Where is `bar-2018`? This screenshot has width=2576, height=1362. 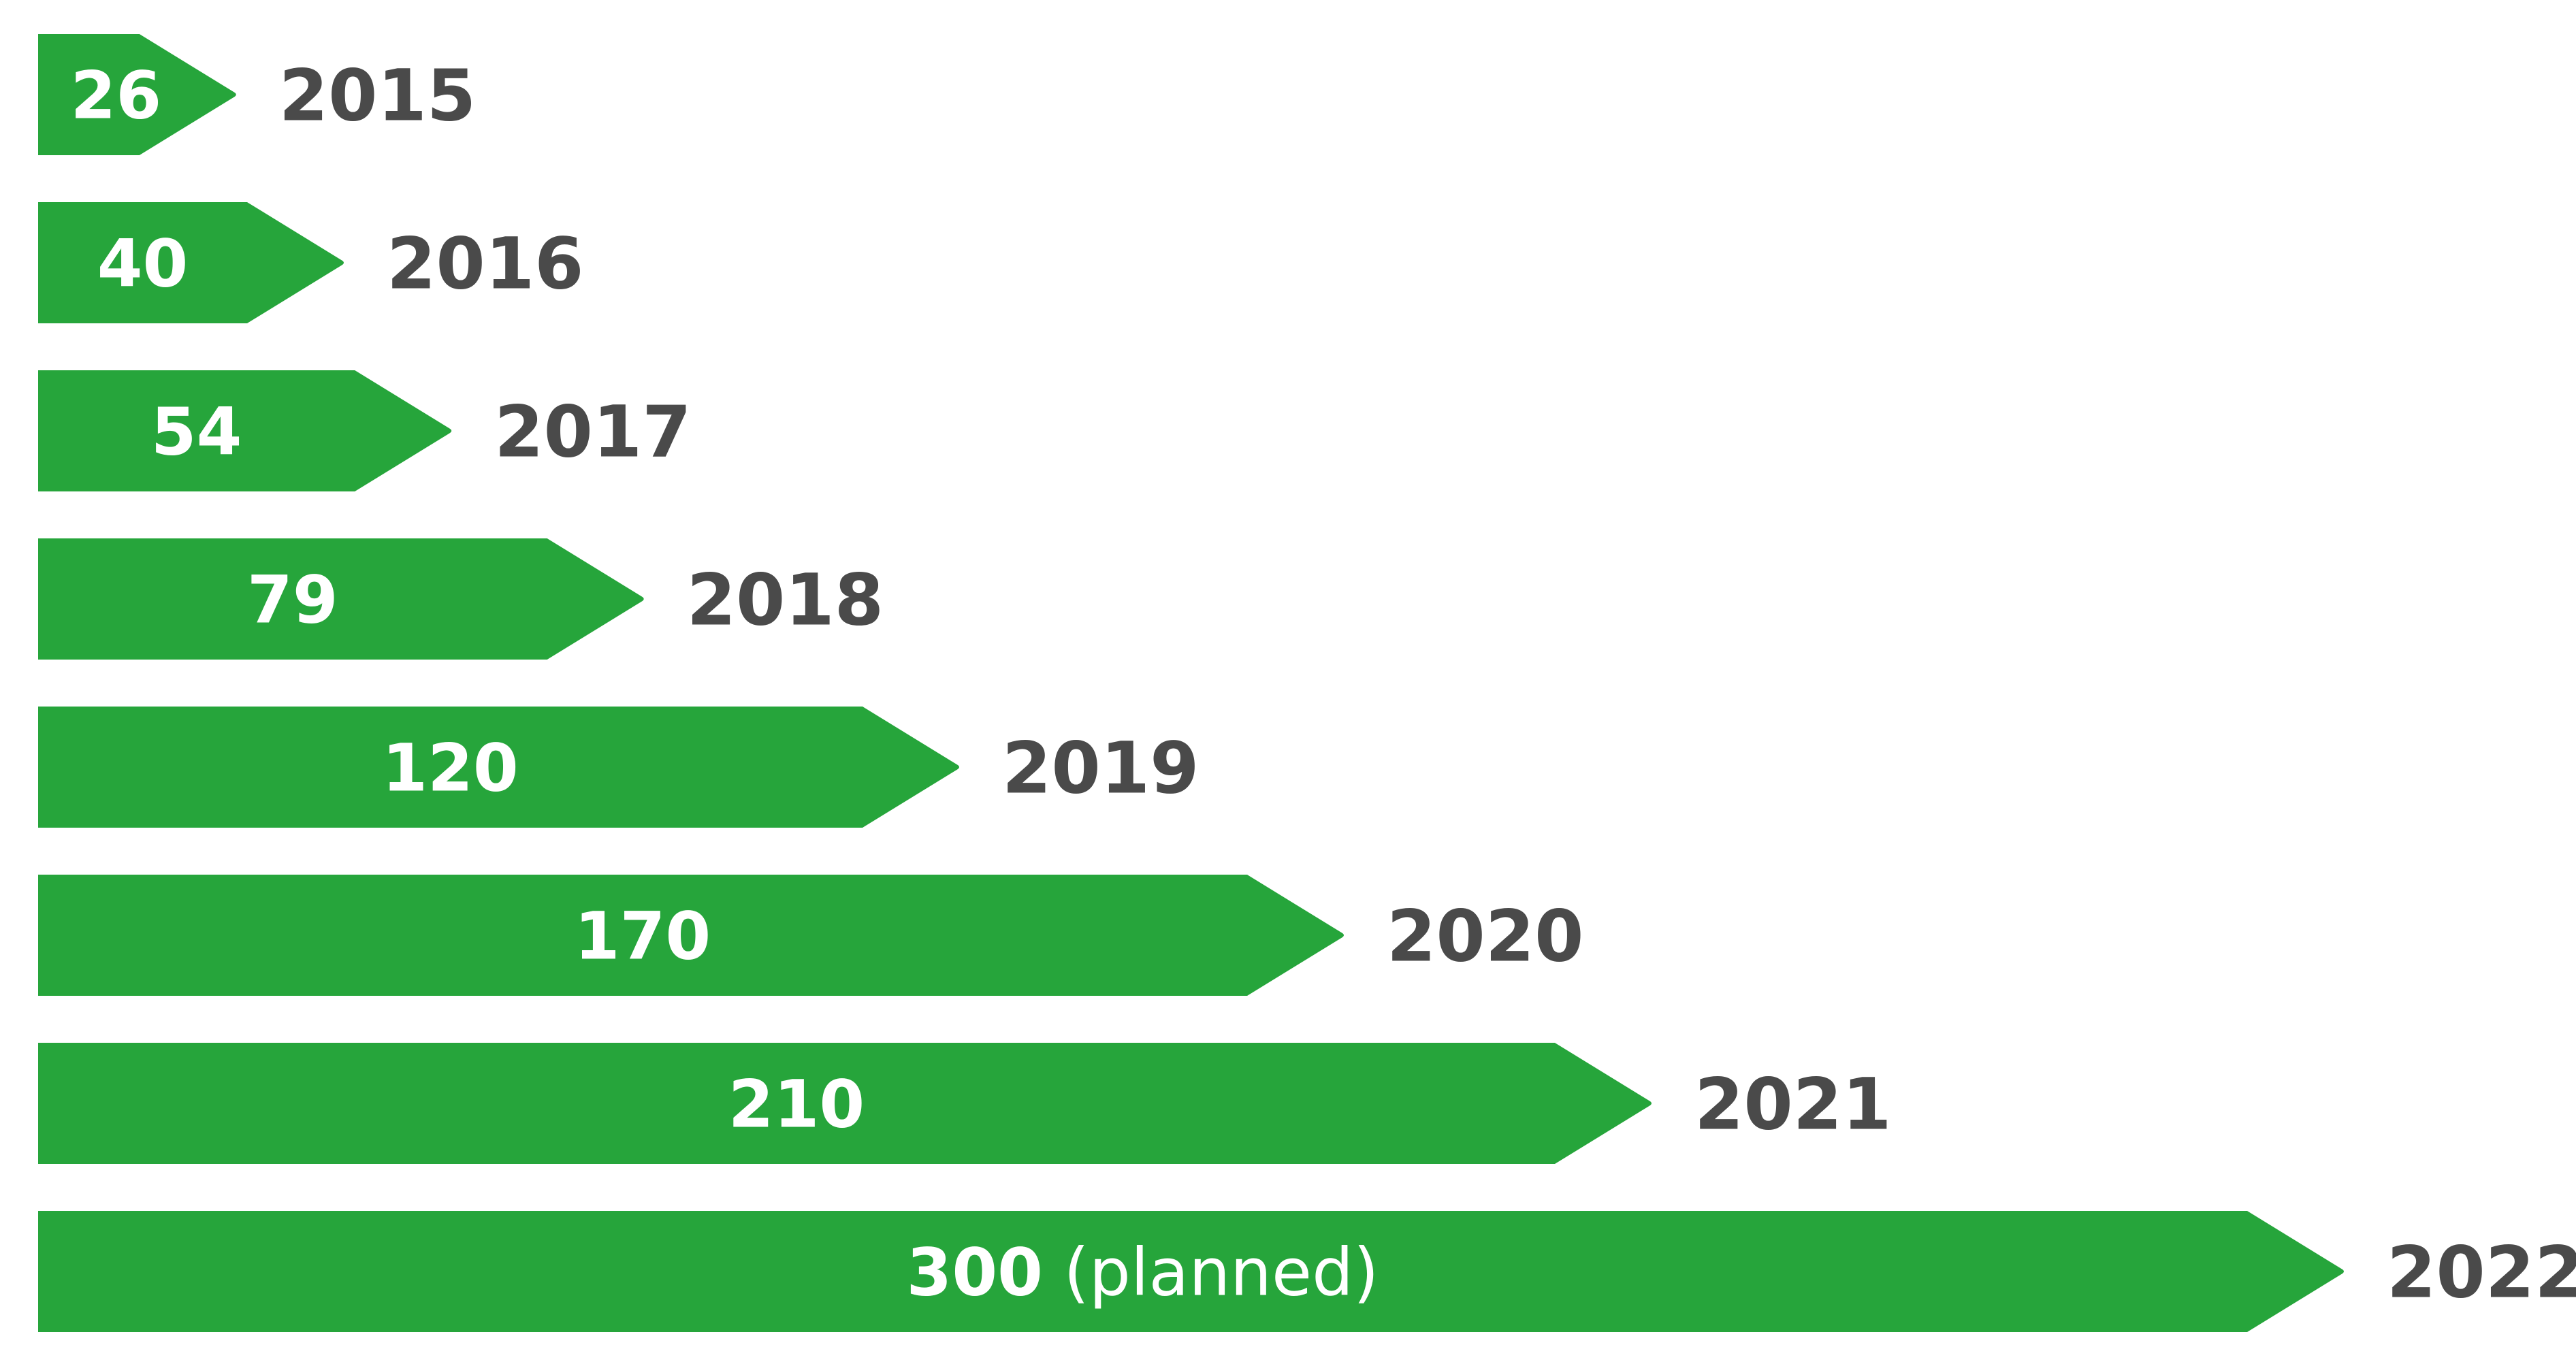
bar-2018 is located at coordinates (341, 599).